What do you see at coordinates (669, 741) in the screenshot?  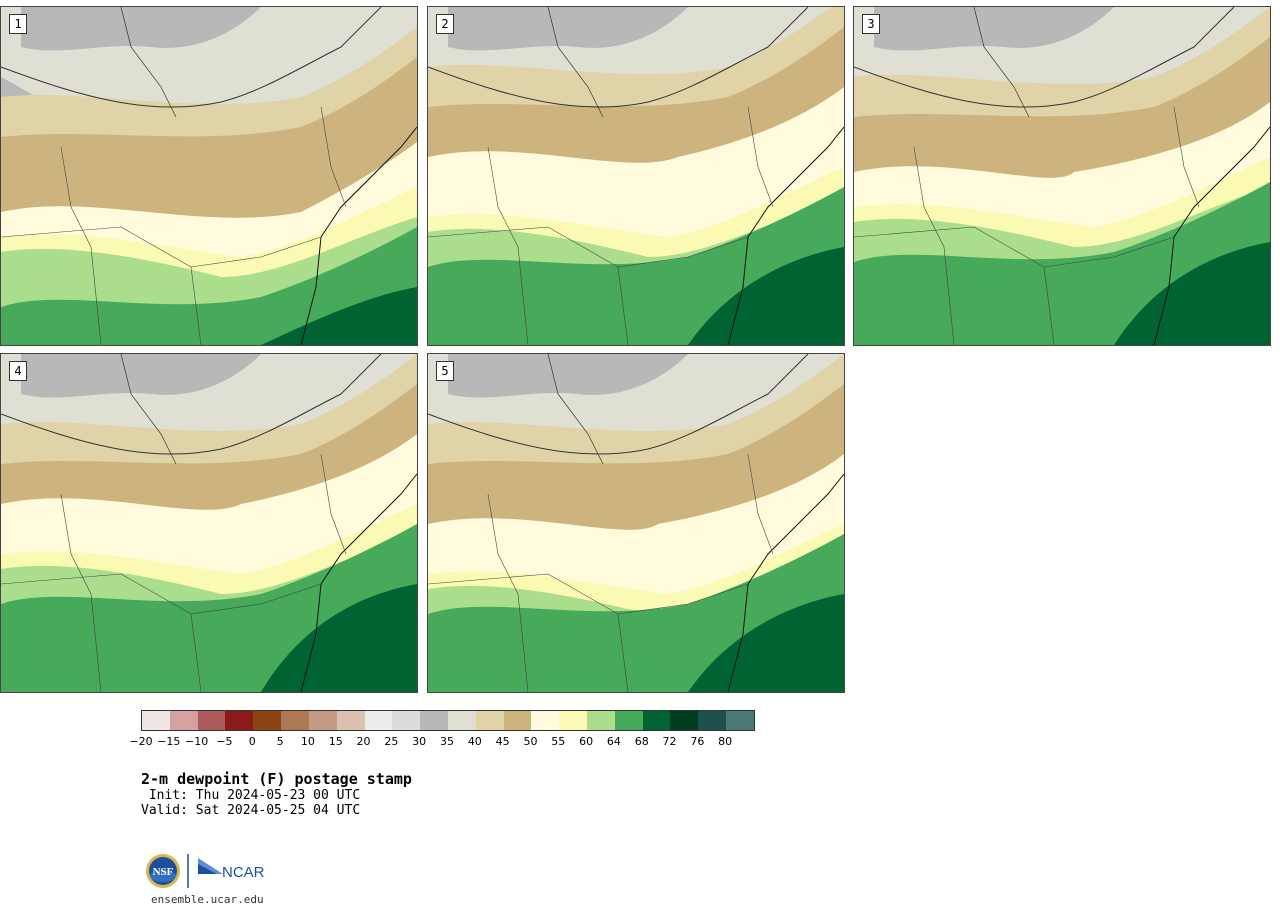 I see `colorbar-tick-label: 72` at bounding box center [669, 741].